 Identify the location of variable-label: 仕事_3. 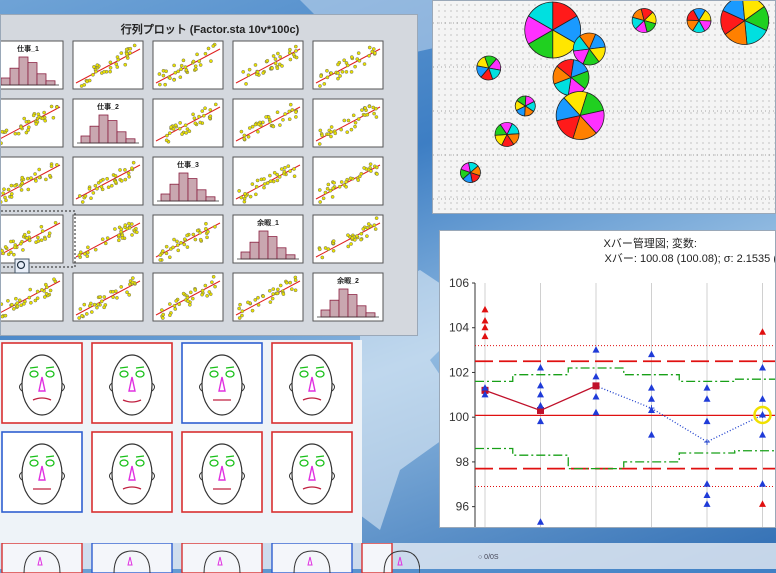
(187, 164).